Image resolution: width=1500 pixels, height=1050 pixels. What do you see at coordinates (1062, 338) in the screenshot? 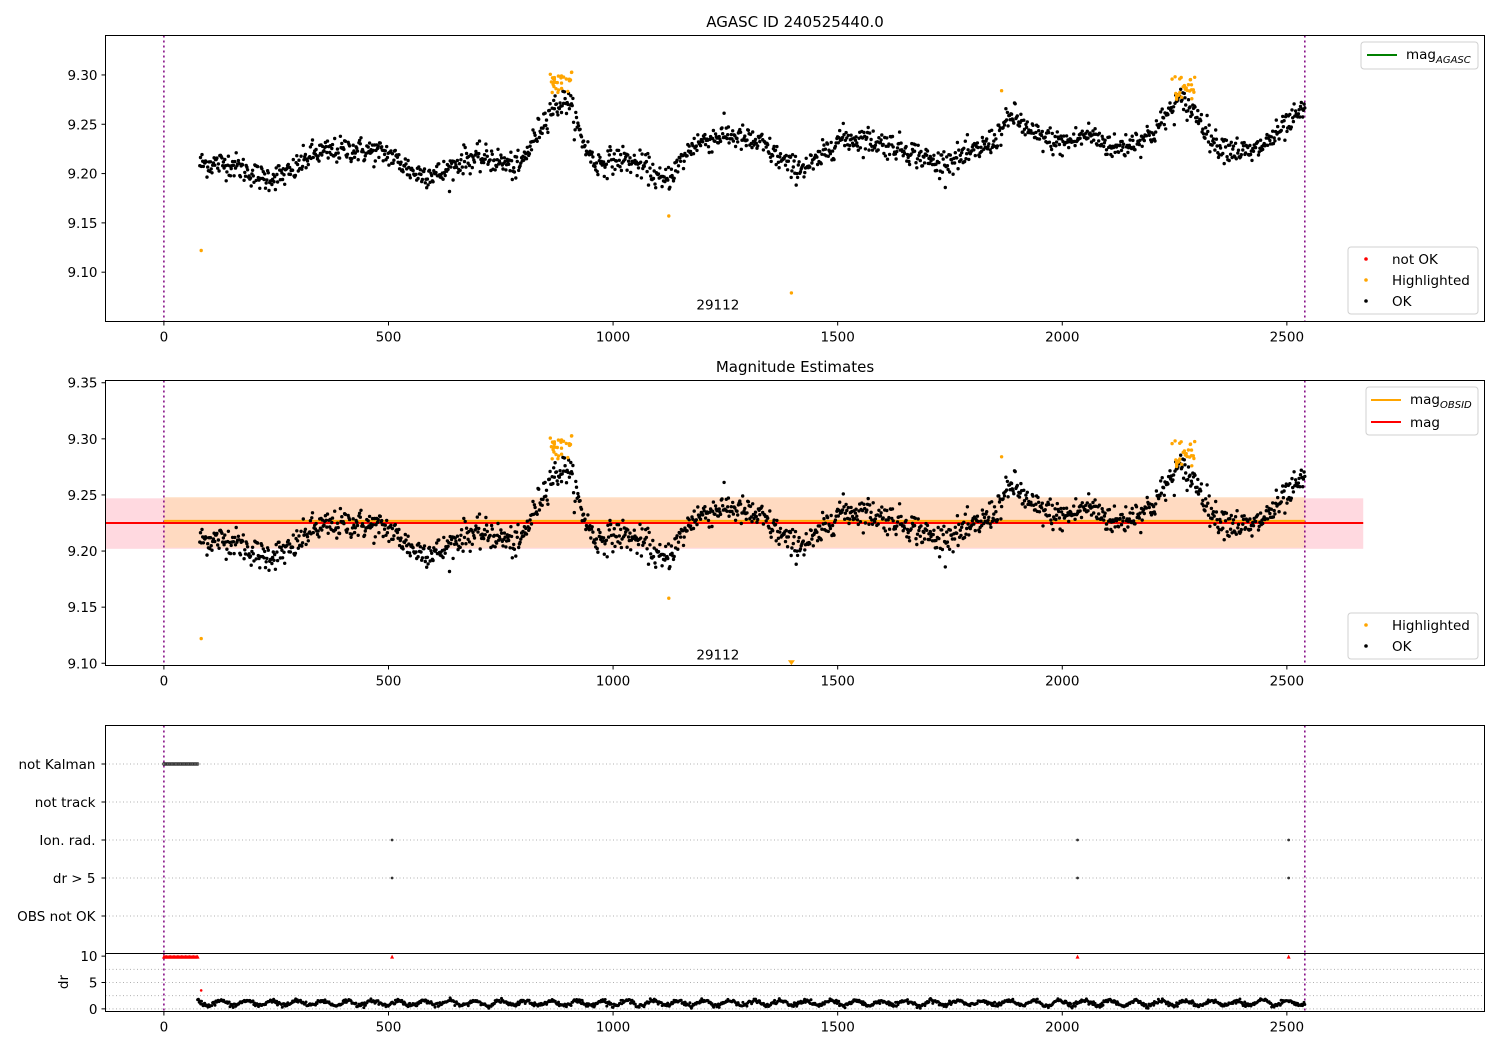
I see `x-tick-label: 2000` at bounding box center [1062, 338].